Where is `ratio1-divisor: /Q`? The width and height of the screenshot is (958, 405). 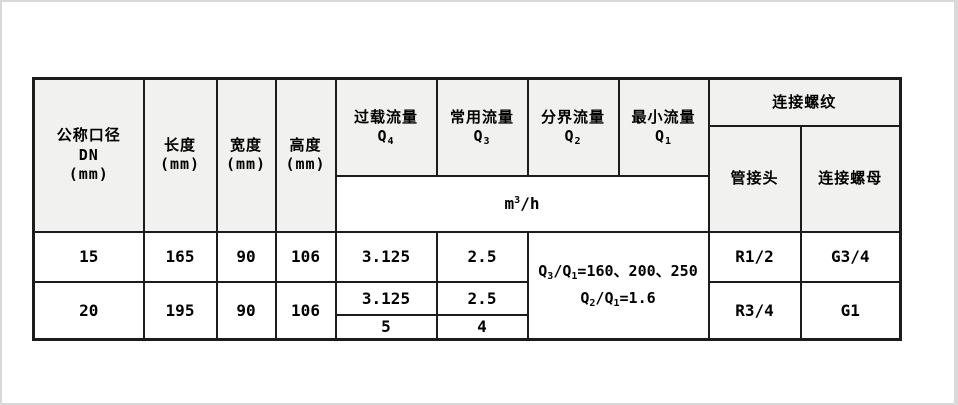 ratio1-divisor: /Q is located at coordinates (562, 271).